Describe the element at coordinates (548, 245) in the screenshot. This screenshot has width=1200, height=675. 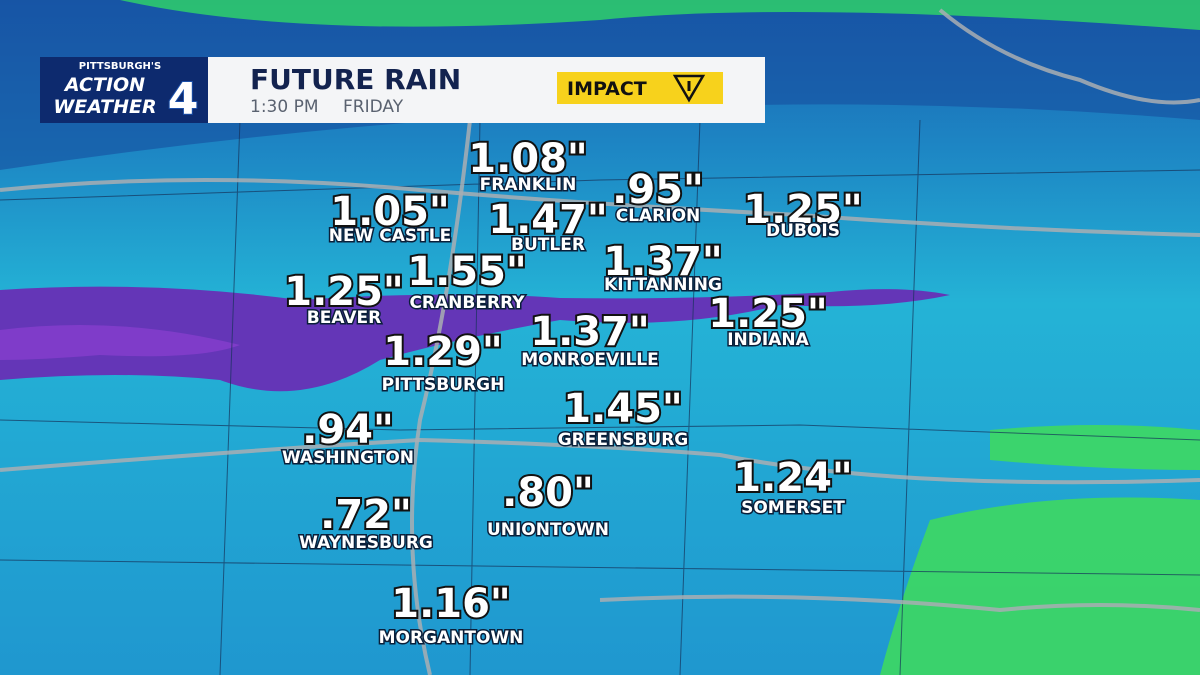
I see `city-name: BUTLER` at that location.